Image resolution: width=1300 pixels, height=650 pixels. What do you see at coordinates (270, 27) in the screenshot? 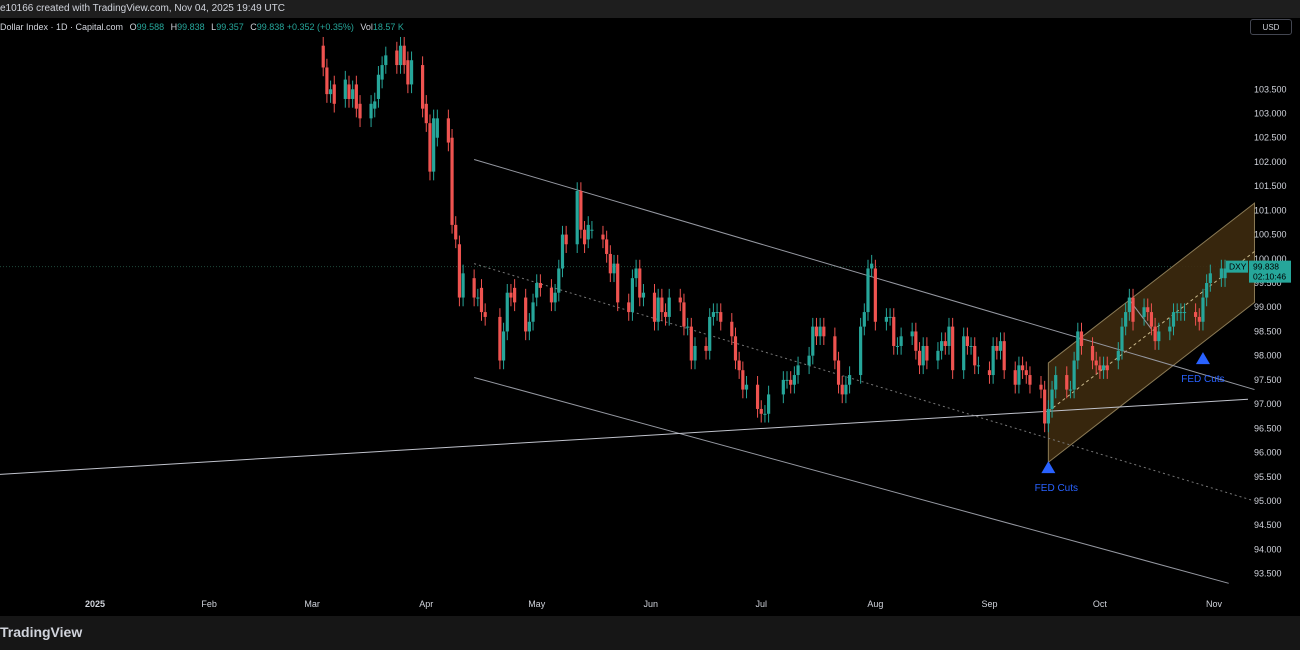
I see `legend-close-value: 99.838` at bounding box center [270, 27].